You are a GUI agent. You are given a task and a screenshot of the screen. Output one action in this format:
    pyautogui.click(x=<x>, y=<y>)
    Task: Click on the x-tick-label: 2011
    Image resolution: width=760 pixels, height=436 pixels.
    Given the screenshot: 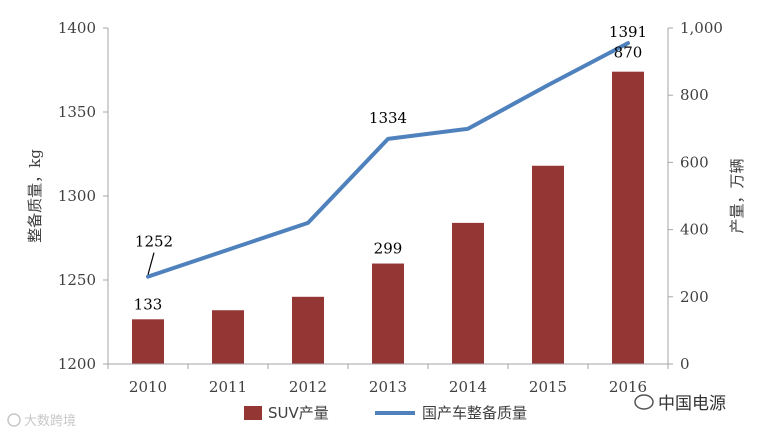 What is the action you would take?
    pyautogui.click(x=228, y=387)
    